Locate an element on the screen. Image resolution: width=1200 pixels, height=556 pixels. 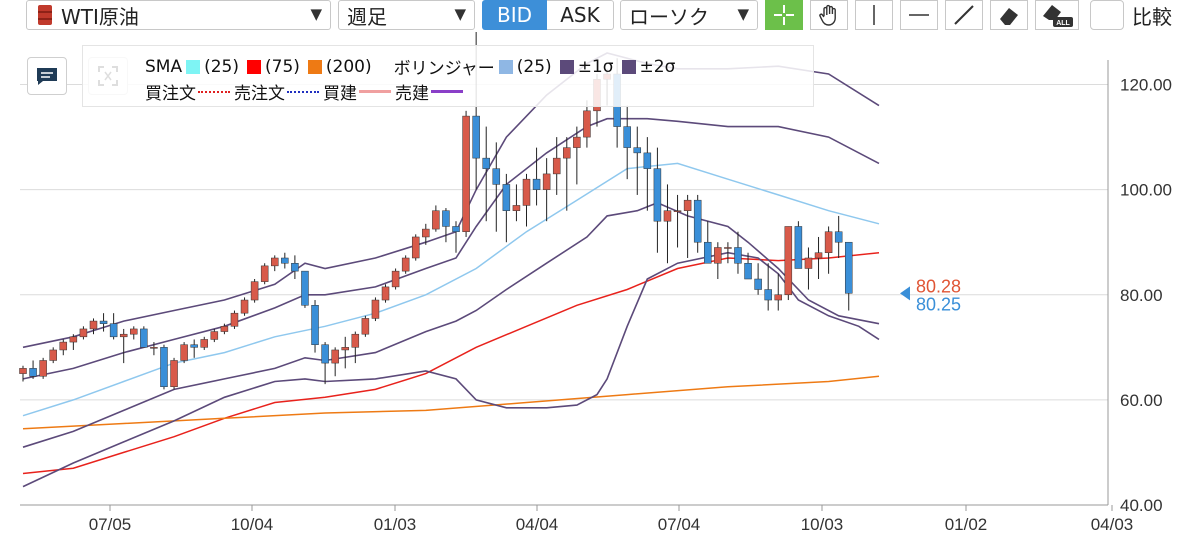
legend-row-indicators: SMA (25) (75) (200) ボリンジャー (25) ±1σ ±2σ is located at coordinates (410, 67).